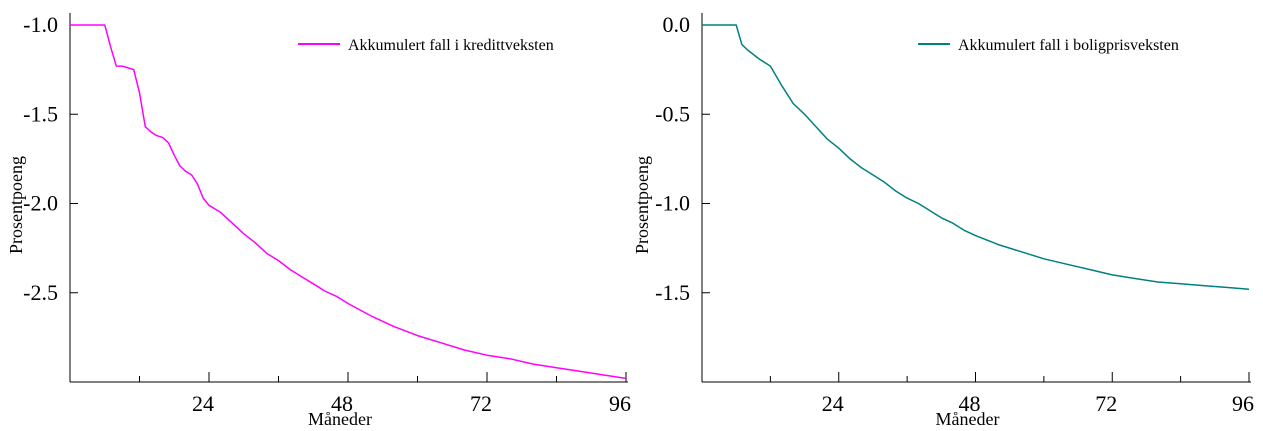 The height and width of the screenshot is (431, 1263). What do you see at coordinates (451, 45) in the screenshot?
I see `legend-label: Akkumulert fall i kredittveksten` at bounding box center [451, 45].